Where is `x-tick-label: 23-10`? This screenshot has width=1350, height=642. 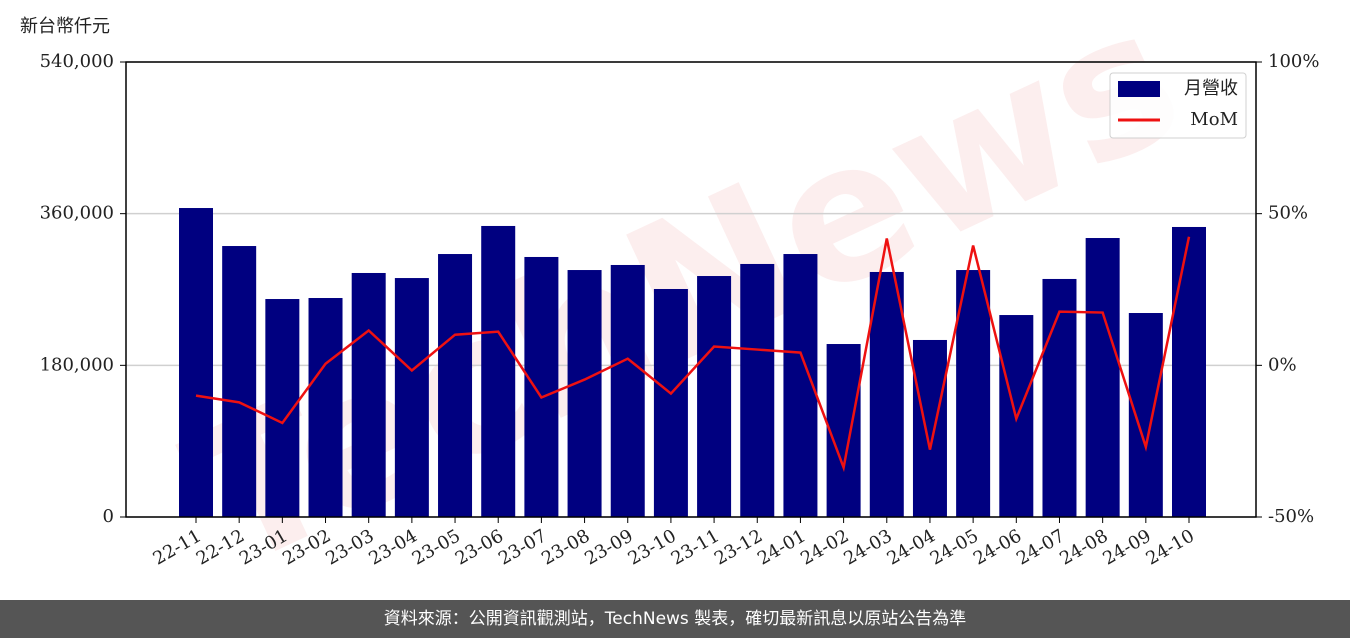
x-tick-label: 23-10 is located at coordinates (651, 547).